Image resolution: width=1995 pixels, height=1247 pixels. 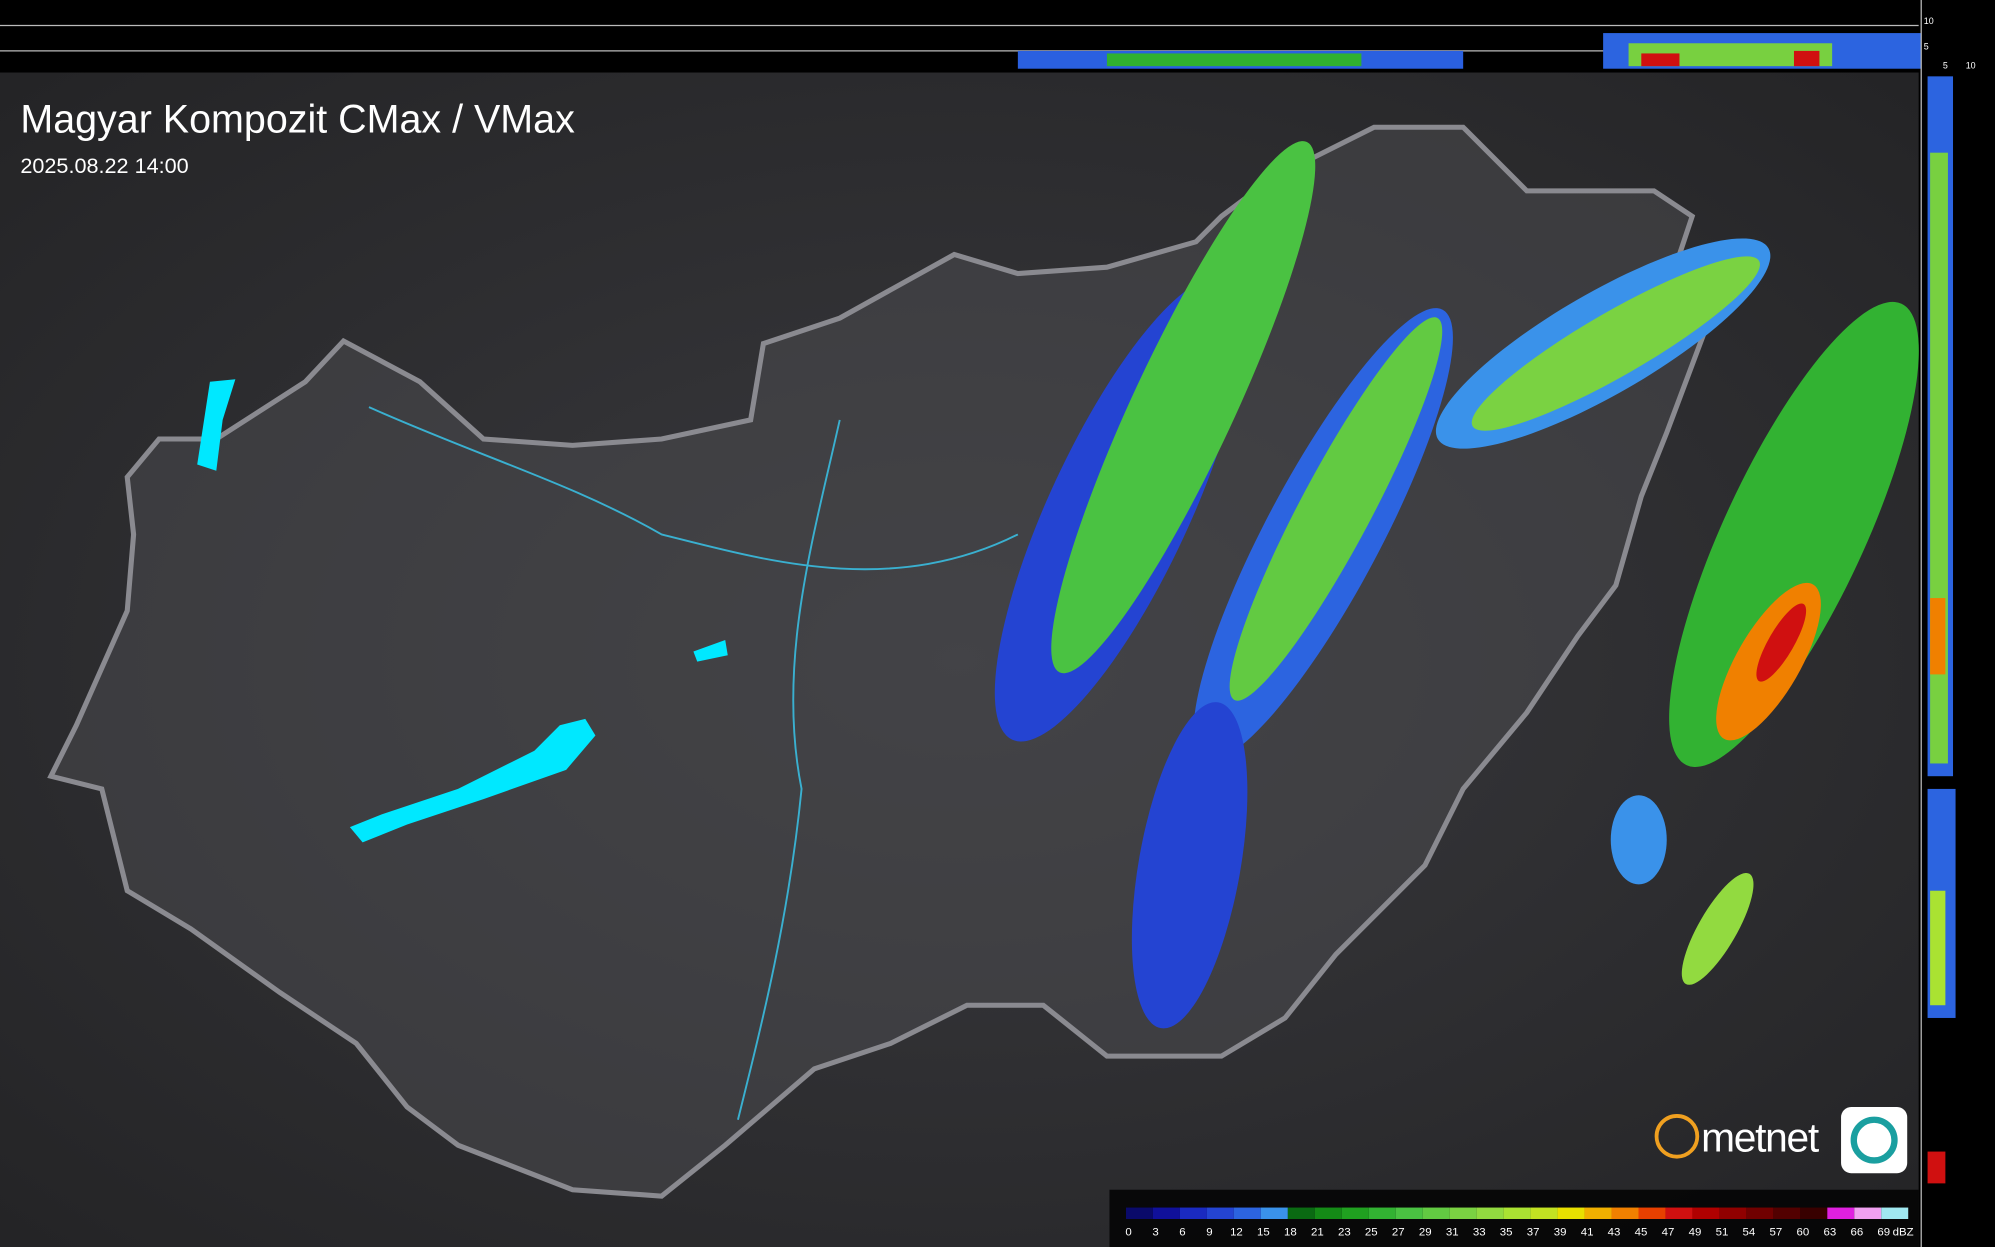 What do you see at coordinates (1236, 1233) in the screenshot?
I see `legend-label: 12` at bounding box center [1236, 1233].